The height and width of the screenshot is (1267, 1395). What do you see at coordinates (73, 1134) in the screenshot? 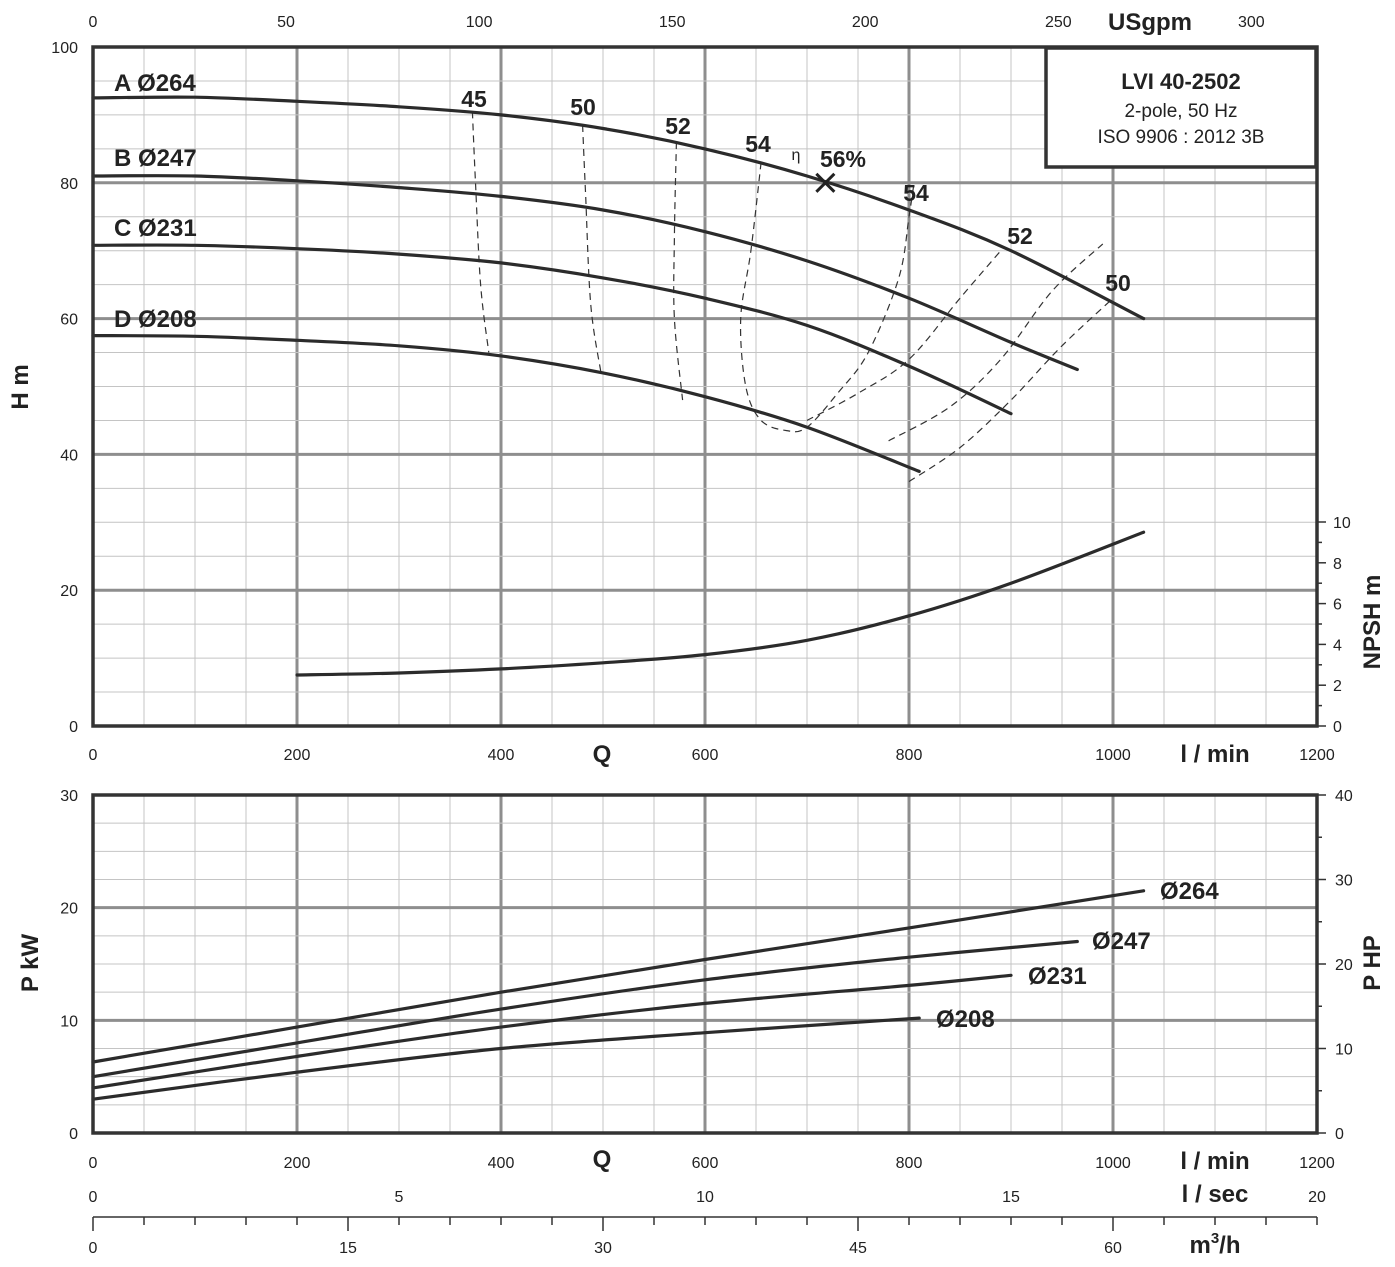
I see `power-kw-tick-label: 0` at bounding box center [73, 1134].